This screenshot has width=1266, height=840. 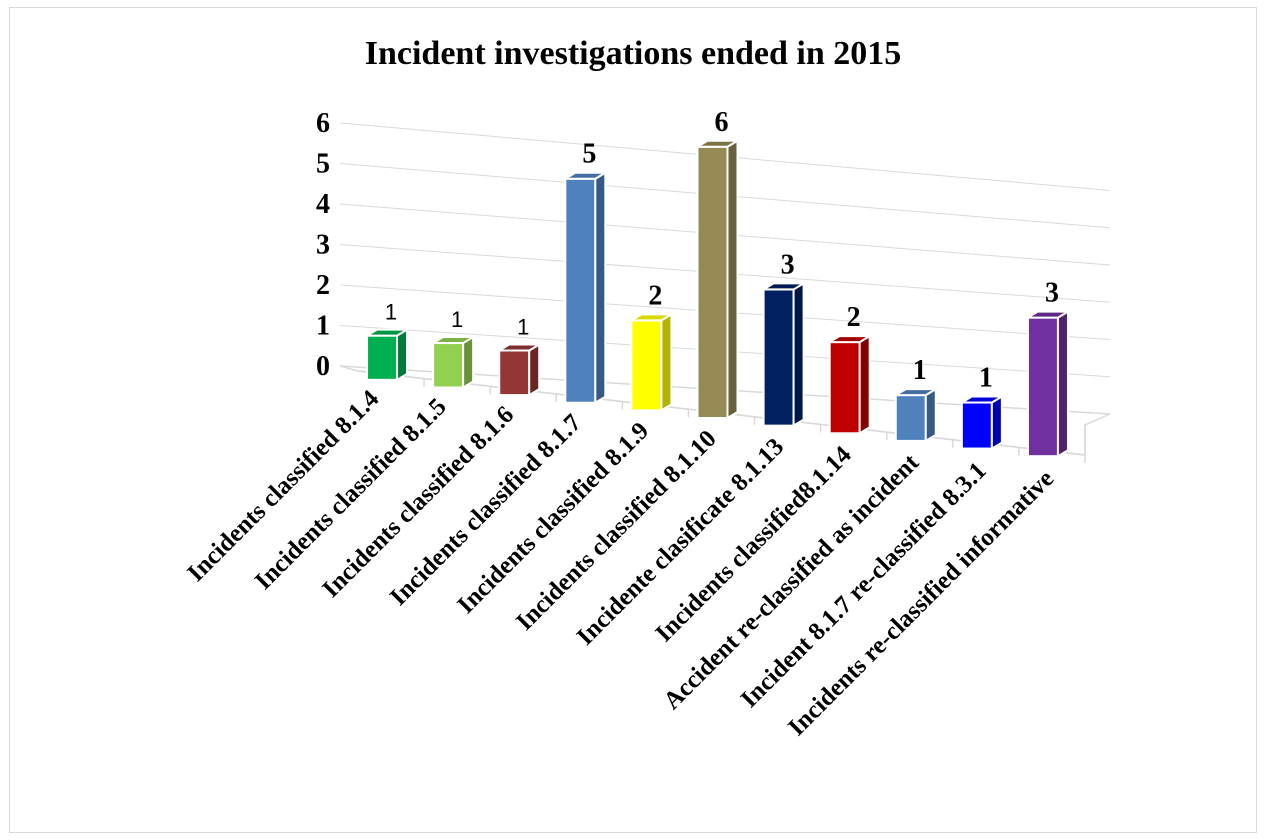 What do you see at coordinates (323, 366) in the screenshot?
I see `y-tick-label: 0` at bounding box center [323, 366].